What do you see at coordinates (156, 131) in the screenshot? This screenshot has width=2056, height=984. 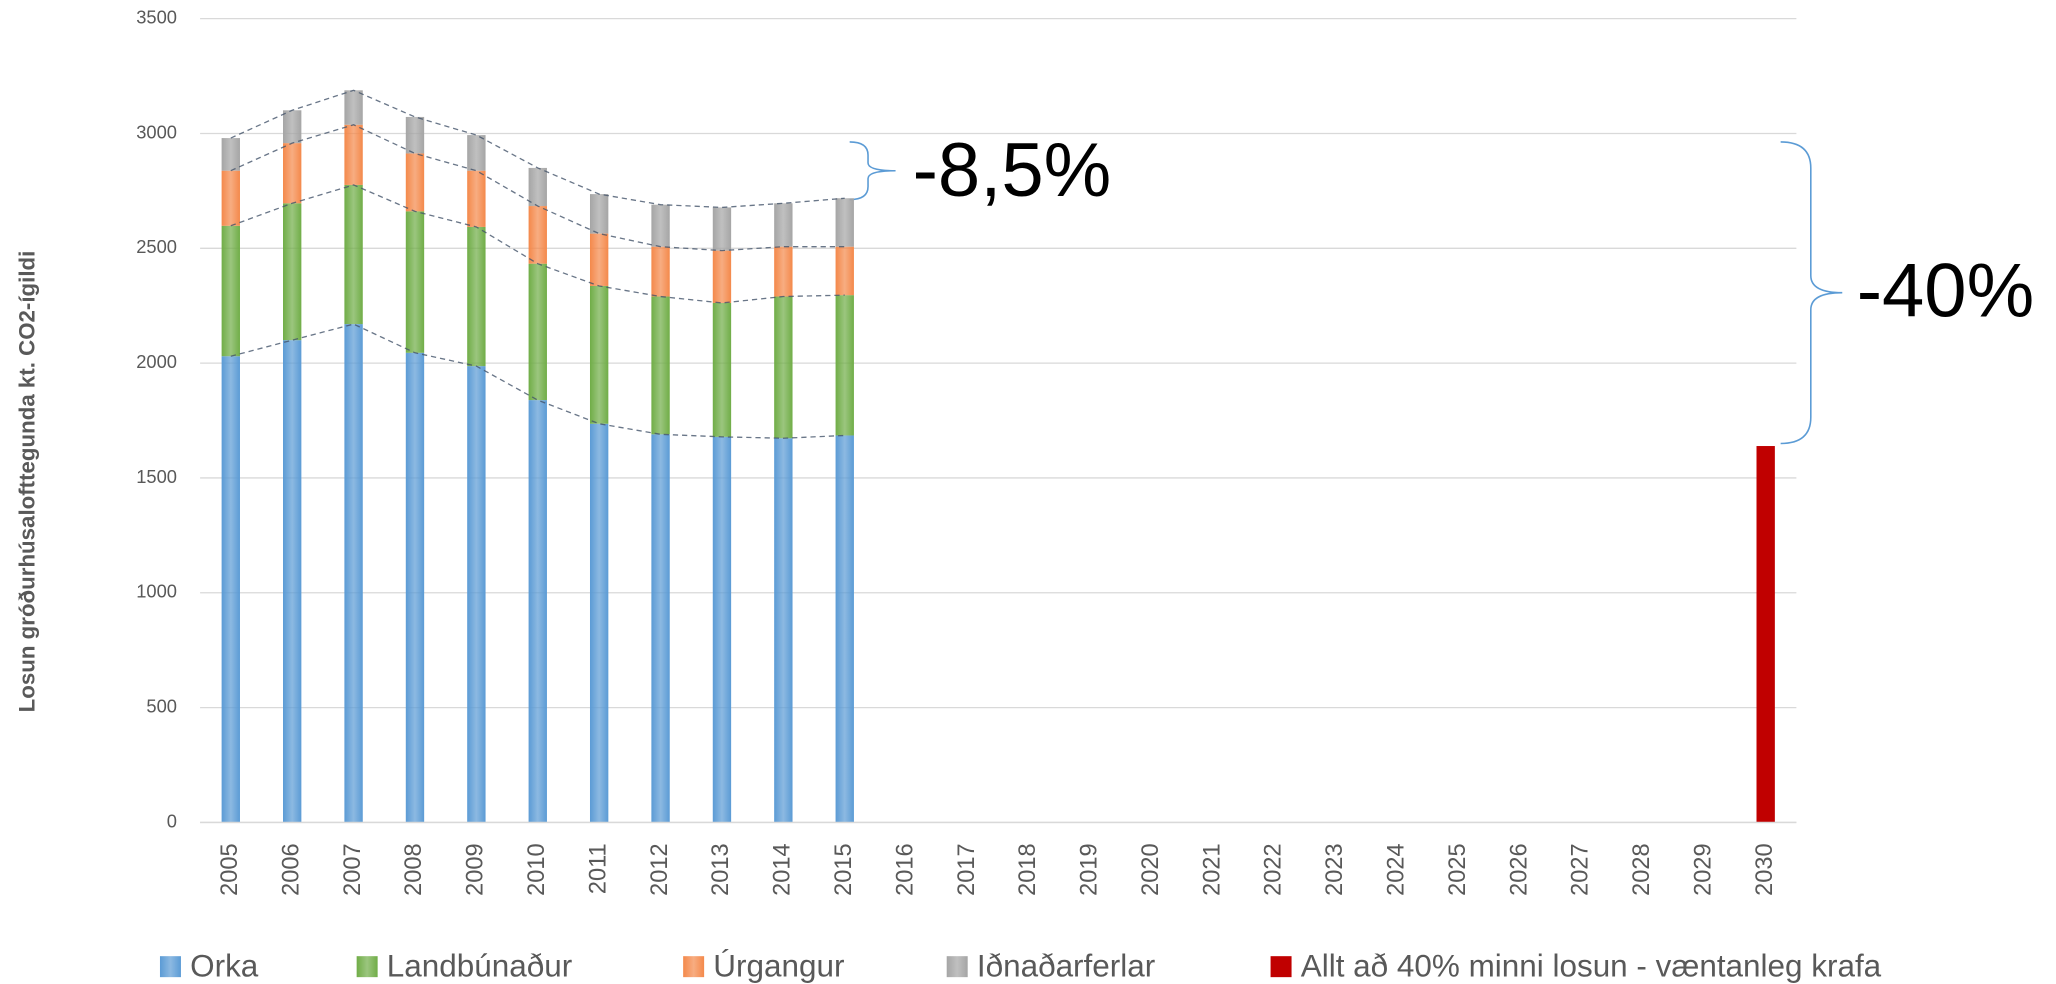 I see `y-tick-label: 3000` at bounding box center [156, 131].